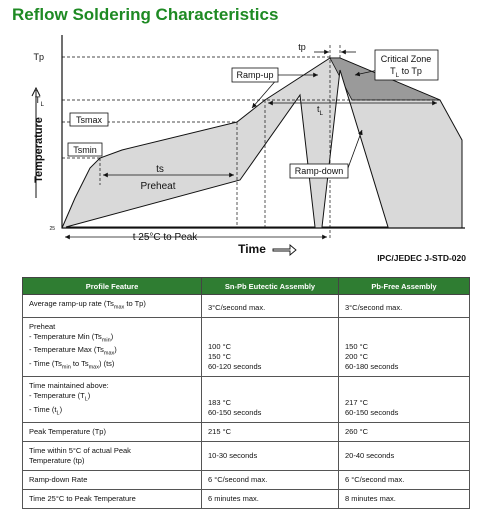 This screenshot has height=509, width=493. Describe the element at coordinates (404, 286) in the screenshot. I see `header-cell: Pb-Free Assembly` at that location.